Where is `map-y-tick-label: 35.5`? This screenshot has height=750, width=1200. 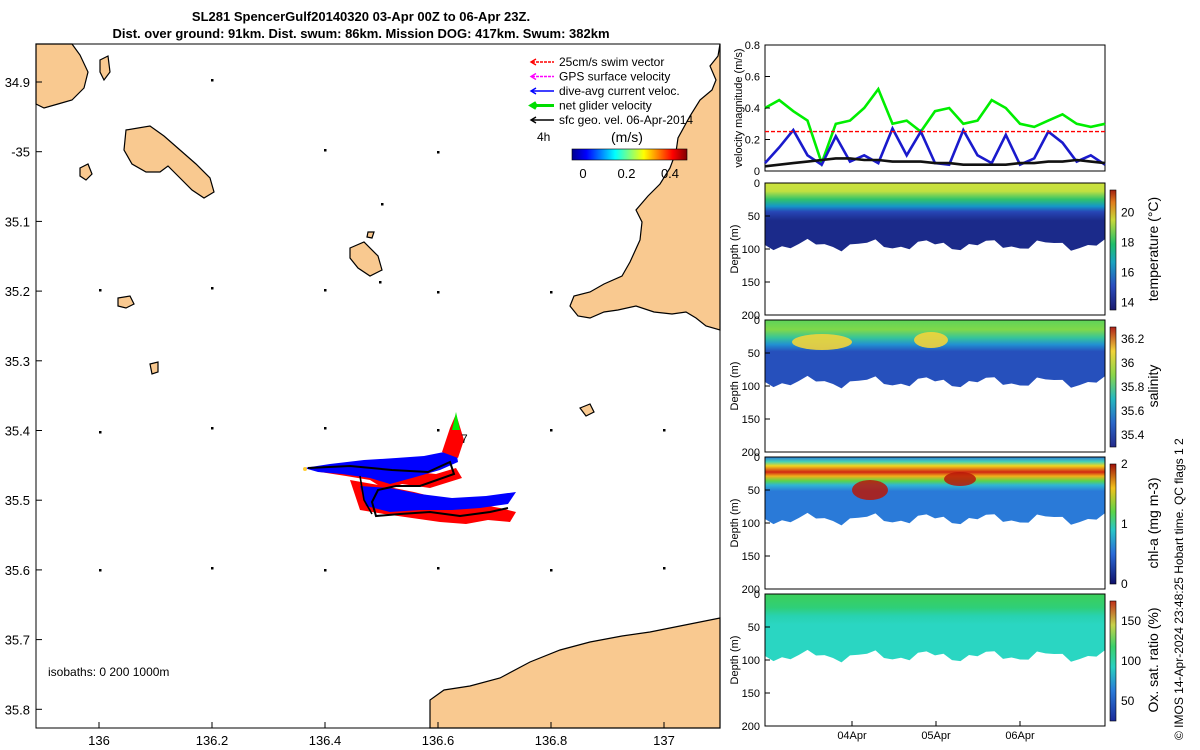
map-y-tick-label: 35.5 is located at coordinates (17, 500).